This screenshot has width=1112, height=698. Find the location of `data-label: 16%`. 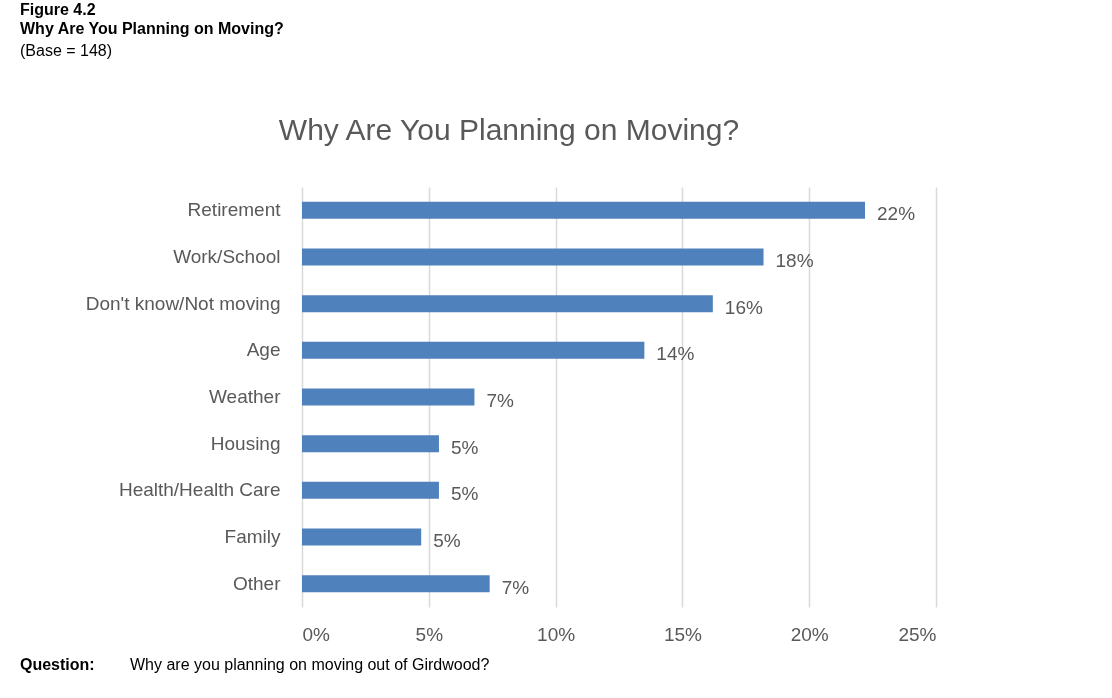

data-label: 16% is located at coordinates (743, 307).